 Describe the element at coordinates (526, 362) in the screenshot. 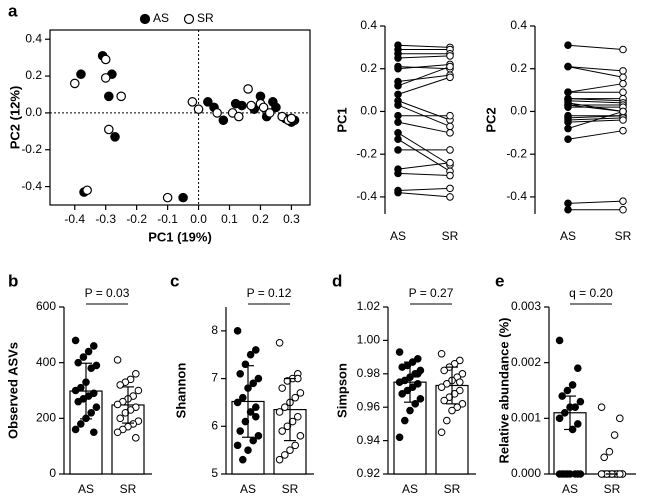

I see `y-tick-label: 0.002` at that location.